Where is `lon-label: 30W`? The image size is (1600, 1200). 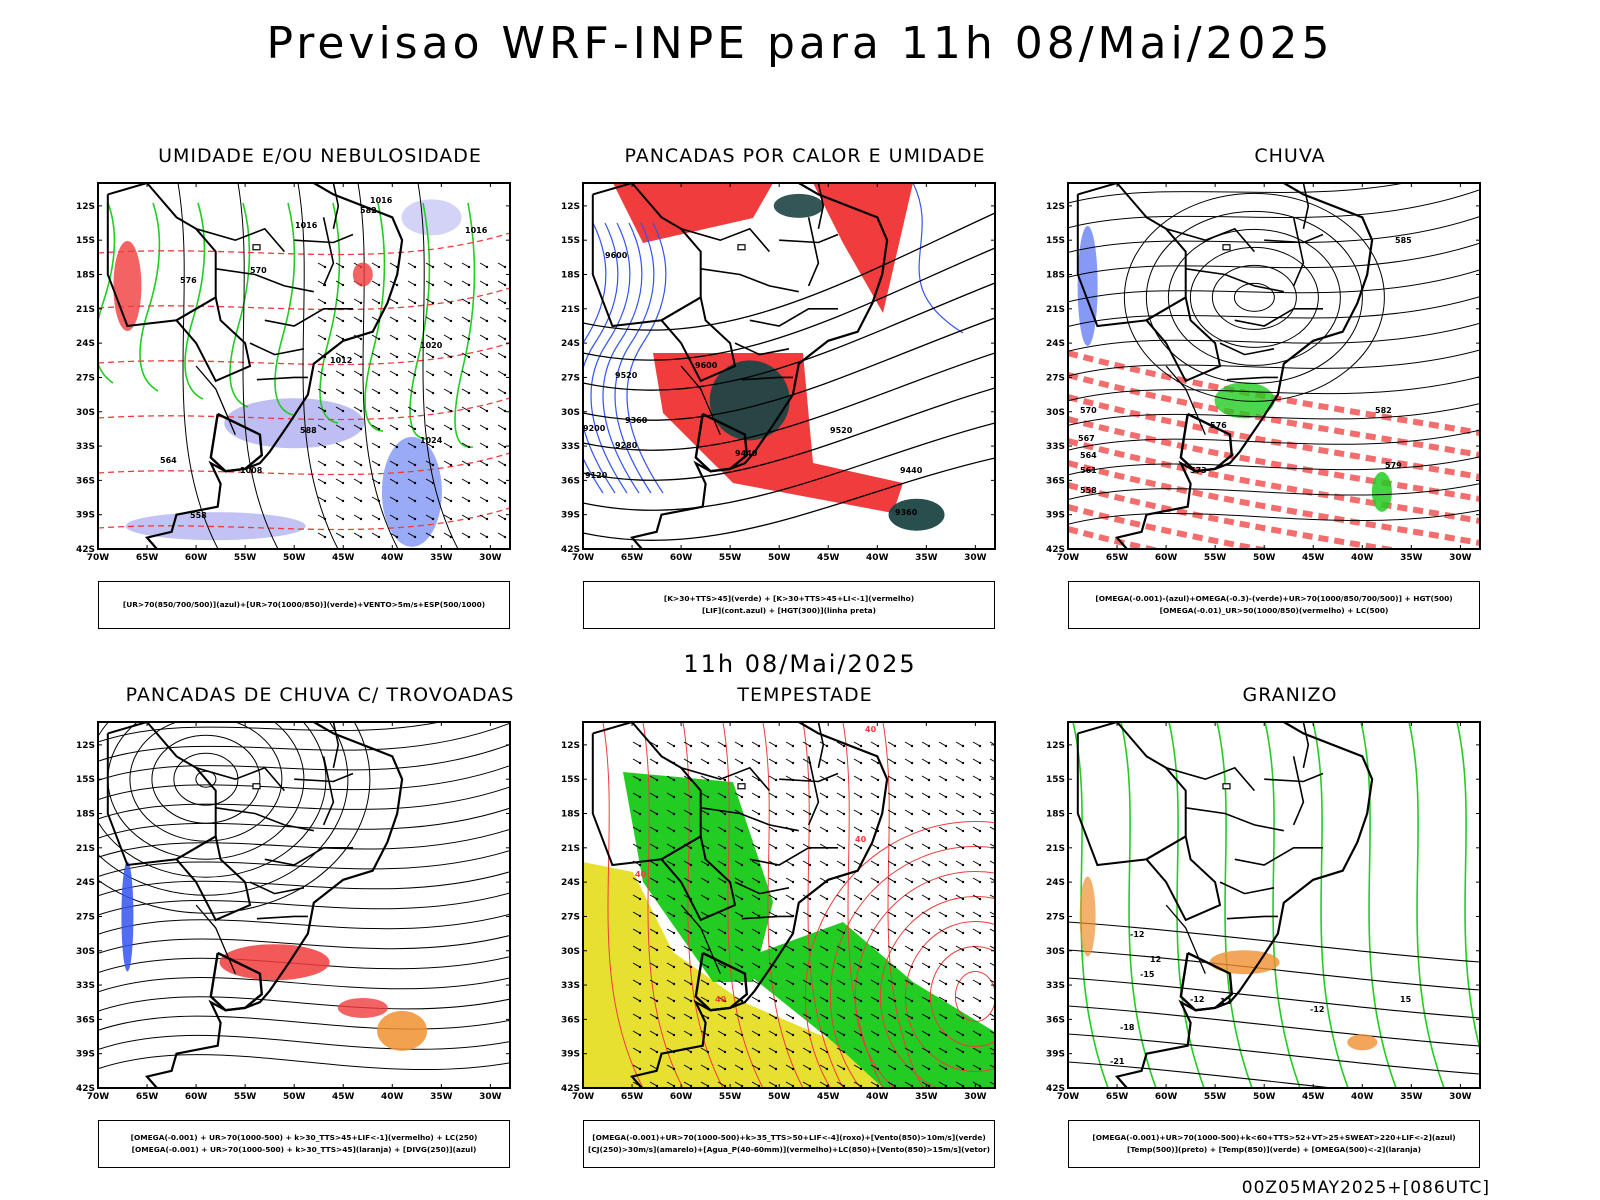 lon-label: 30W is located at coordinates (975, 558).